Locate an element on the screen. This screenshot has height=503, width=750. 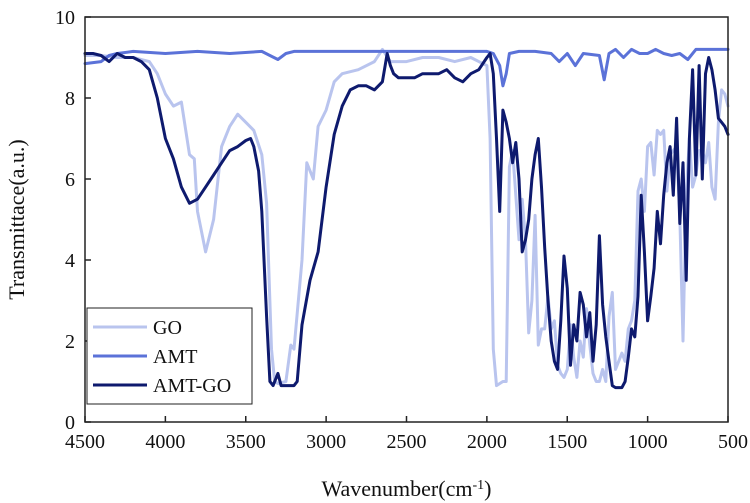
x-tick-label: 2000 is located at coordinates (487, 442).